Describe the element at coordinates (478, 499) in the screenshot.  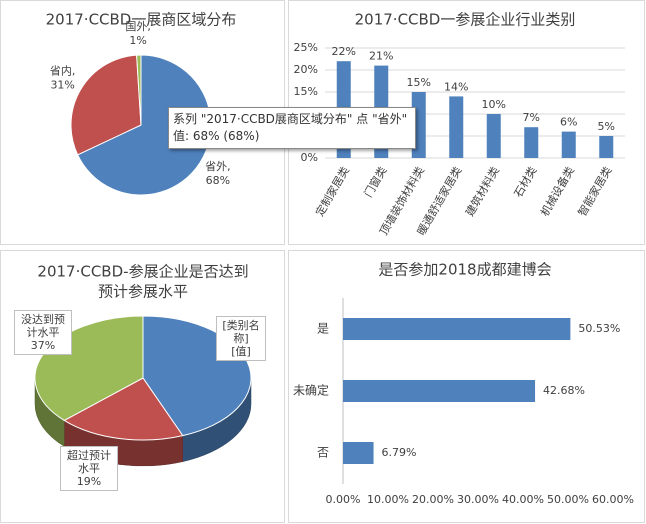
I see `x-tick-label: 30.00%` at that location.